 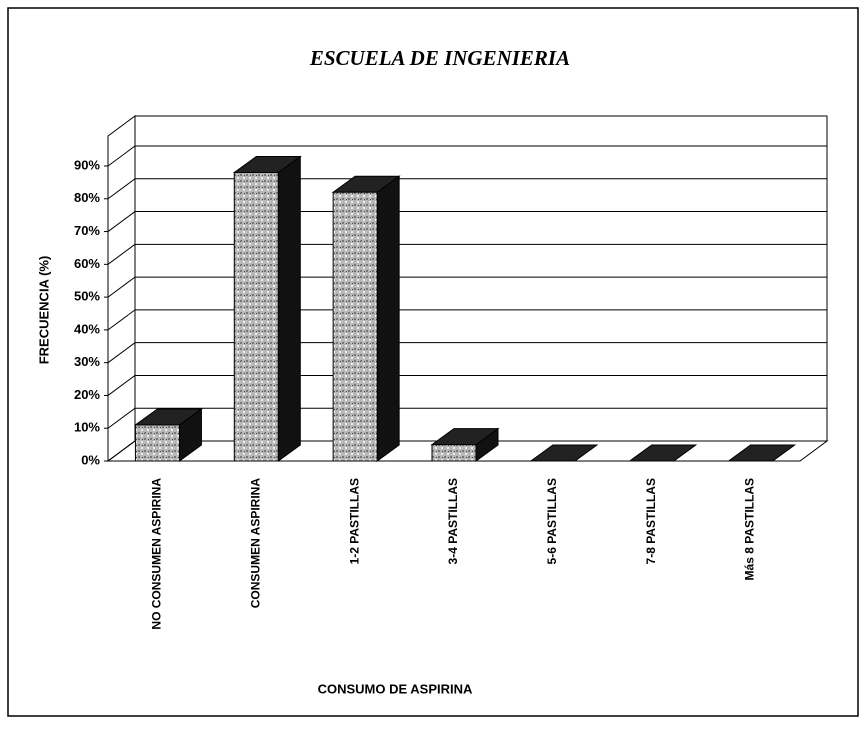 I want to click on x-tick-label: 1-2 PASTILLAS, so click(x=354, y=521).